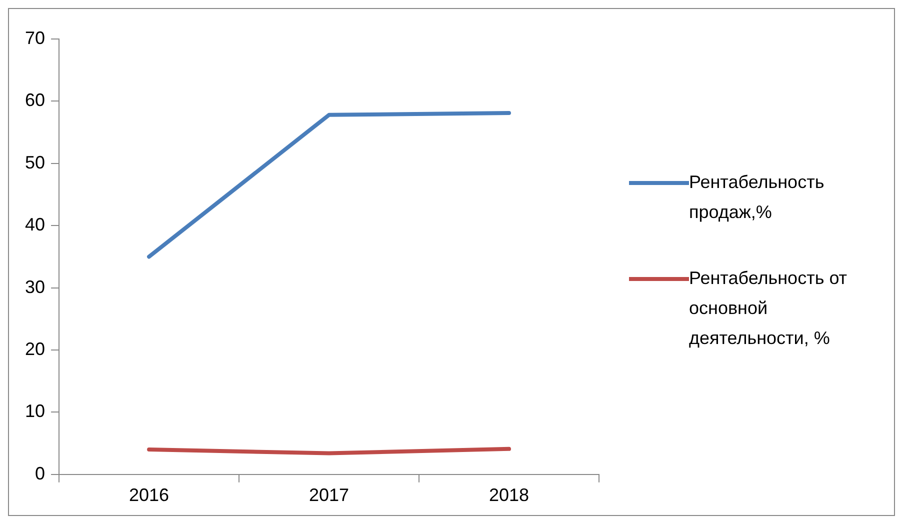 This screenshot has height=528, width=905. Describe the element at coordinates (35, 162) in the screenshot. I see `y-tick-label: 50` at that location.